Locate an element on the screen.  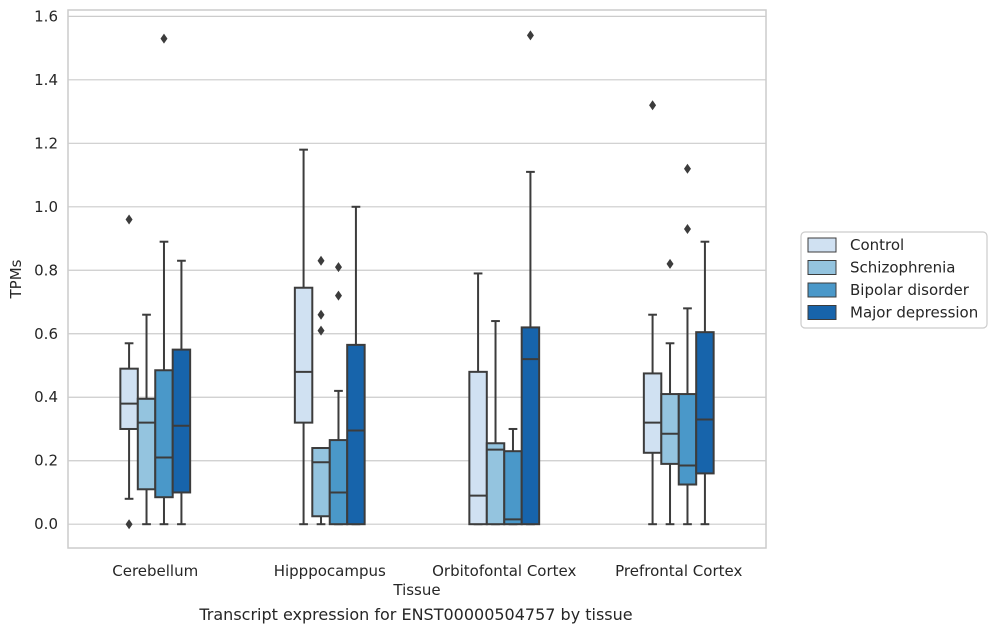
legend-frame is located at coordinates (894, 280).